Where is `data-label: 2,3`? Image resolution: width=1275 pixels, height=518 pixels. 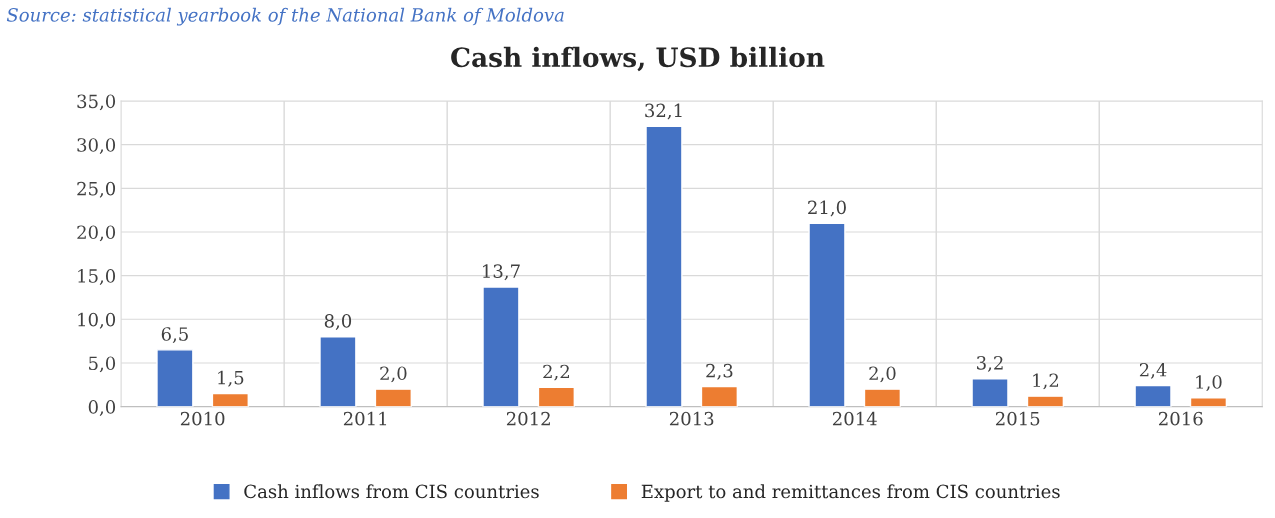 data-label: 2,3 is located at coordinates (719, 371).